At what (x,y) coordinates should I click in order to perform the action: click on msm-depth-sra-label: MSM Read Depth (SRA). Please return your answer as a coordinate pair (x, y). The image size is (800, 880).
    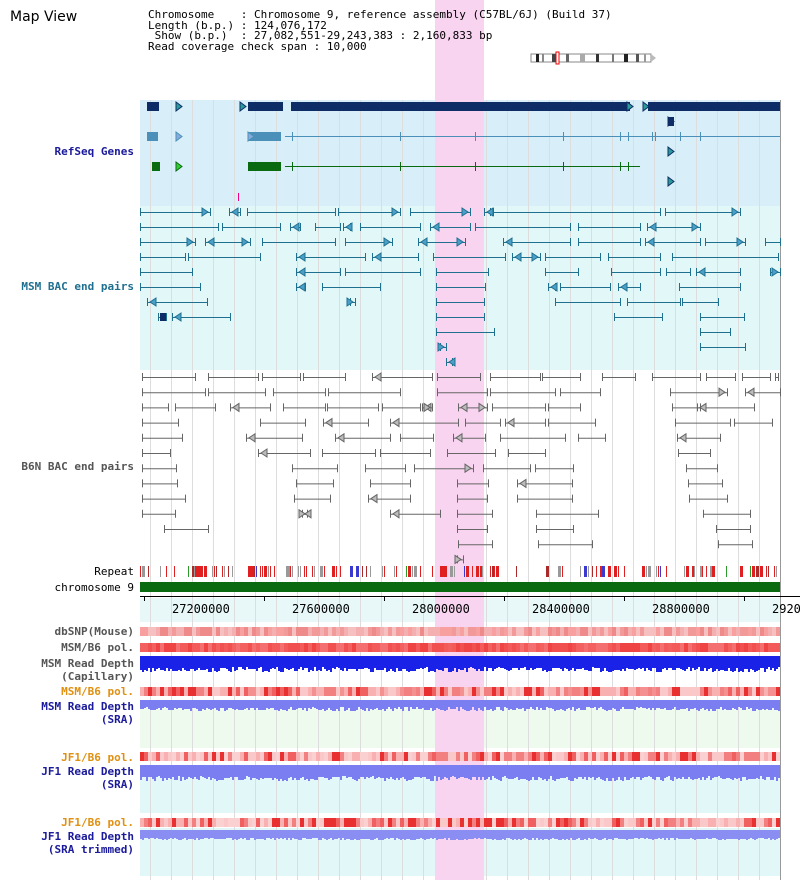
    Looking at the image, I should click on (87, 713).